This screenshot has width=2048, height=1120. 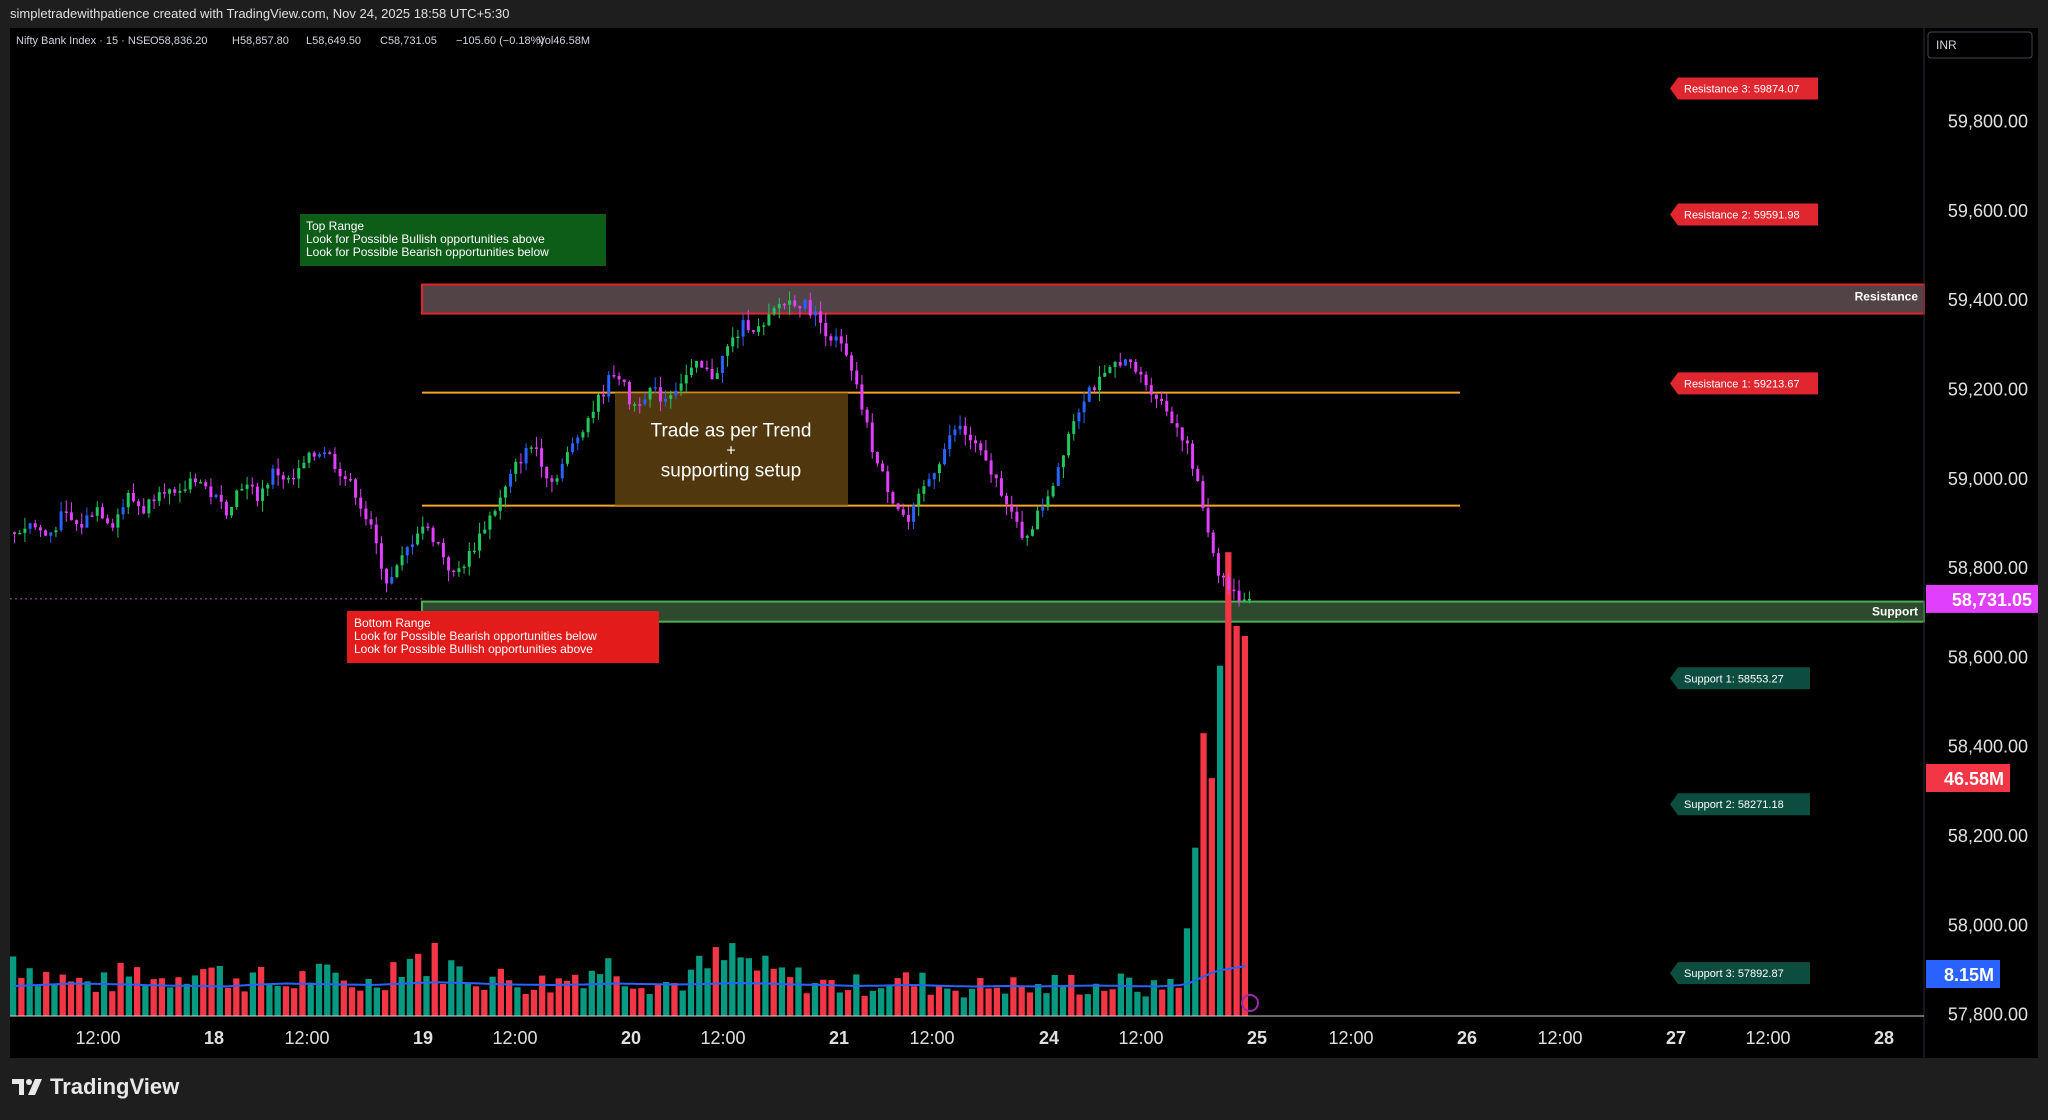 I want to click on x-tick-label: 21, so click(x=839, y=1038).